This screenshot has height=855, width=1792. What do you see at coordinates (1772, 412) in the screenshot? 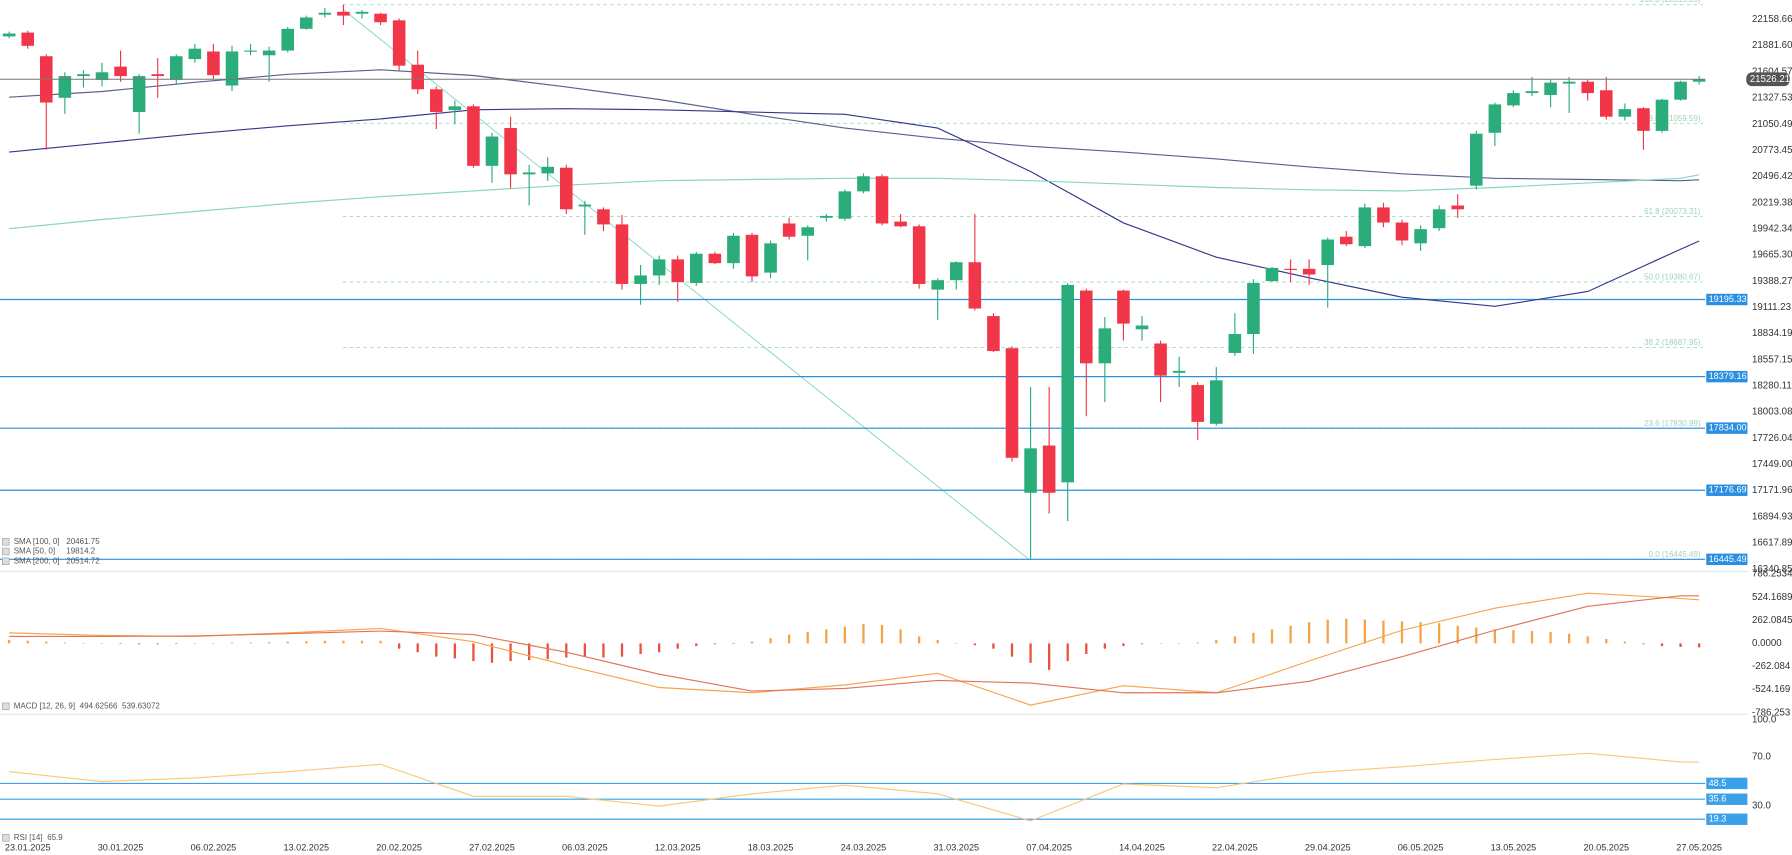
I see `y-tick-label: 18003.08` at bounding box center [1772, 412].